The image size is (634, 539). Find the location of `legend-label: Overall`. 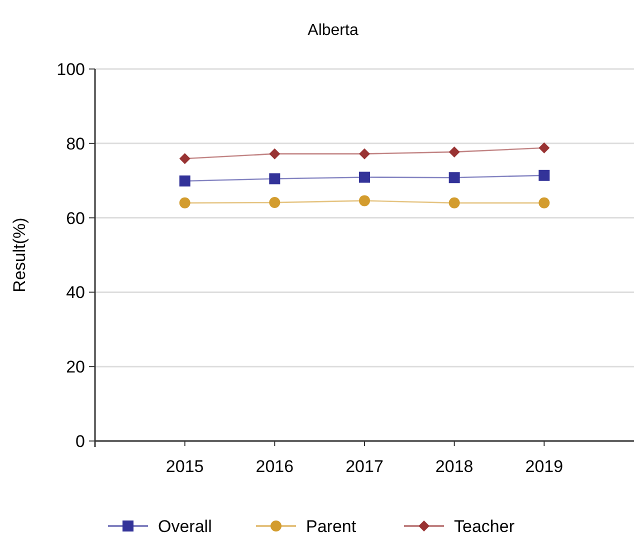

legend-label: Overall is located at coordinates (185, 526).